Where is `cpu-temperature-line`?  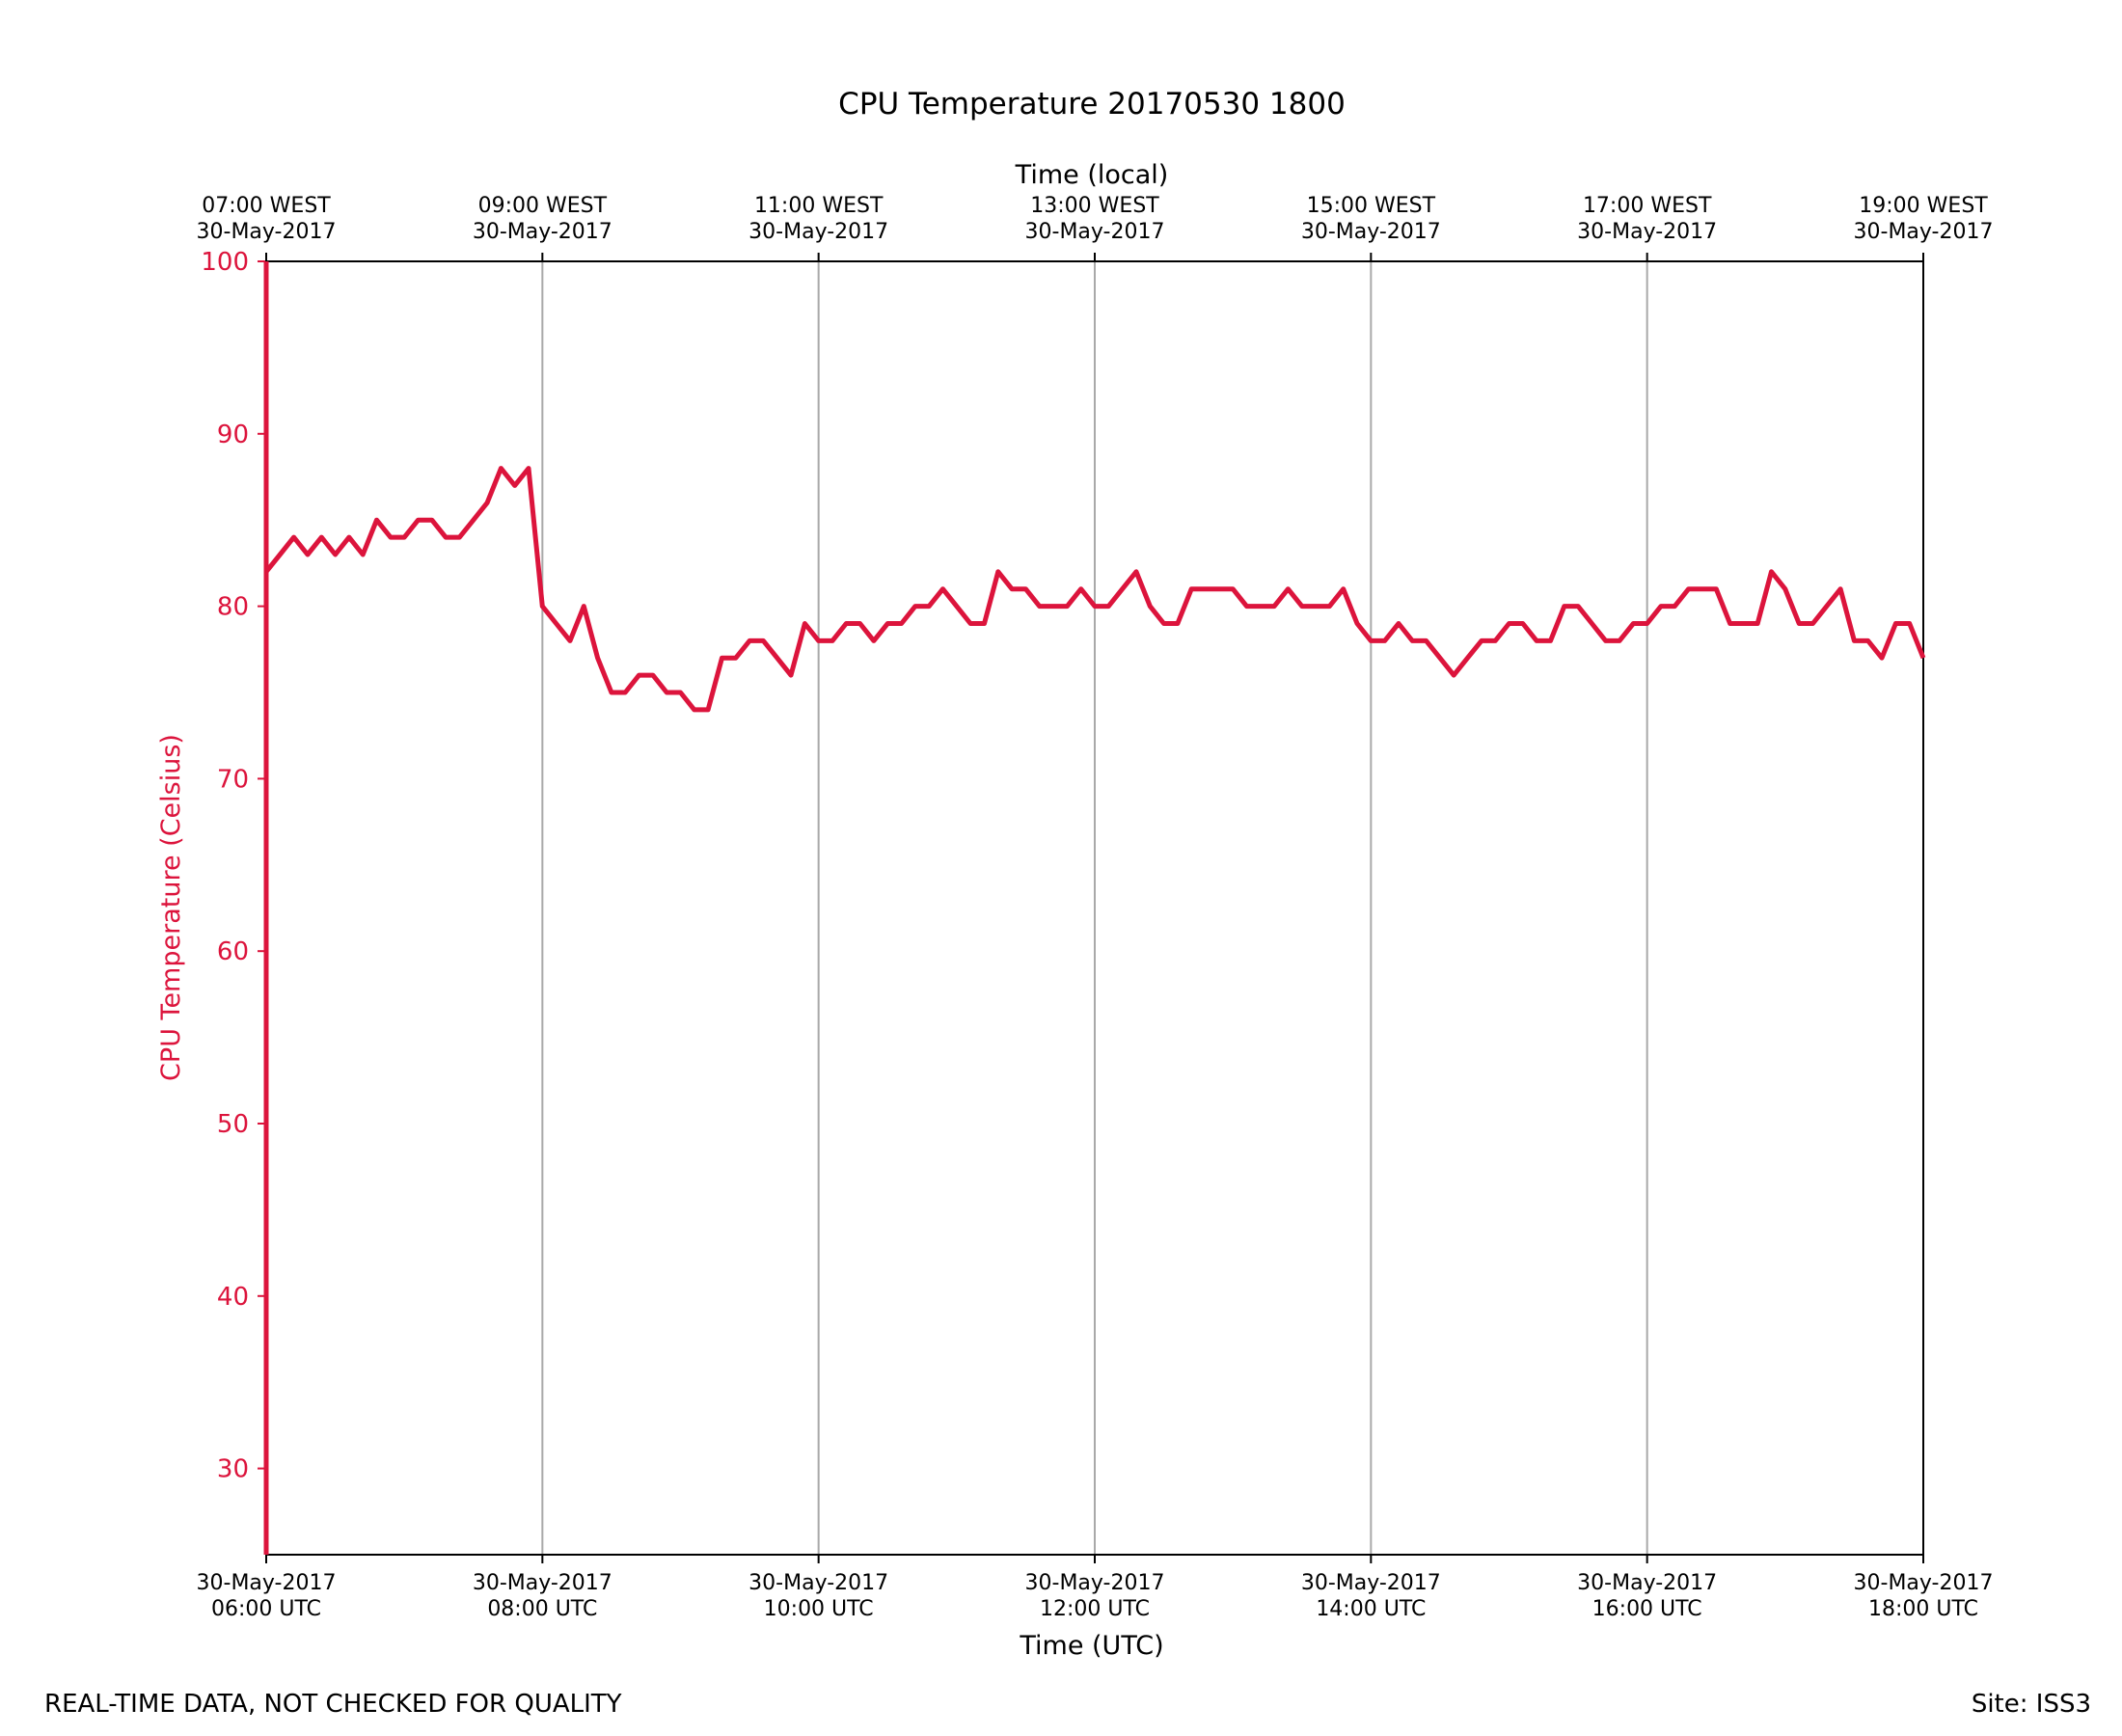
cpu-temperature-line is located at coordinates (1095, 590).